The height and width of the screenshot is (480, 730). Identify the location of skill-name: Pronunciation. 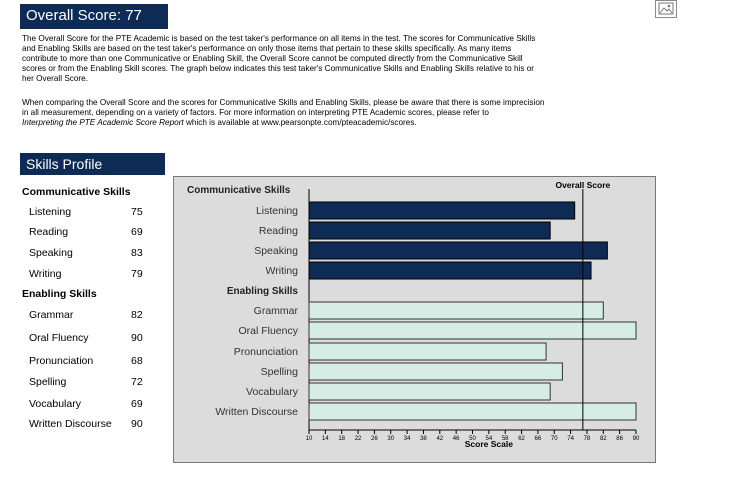
(61, 361).